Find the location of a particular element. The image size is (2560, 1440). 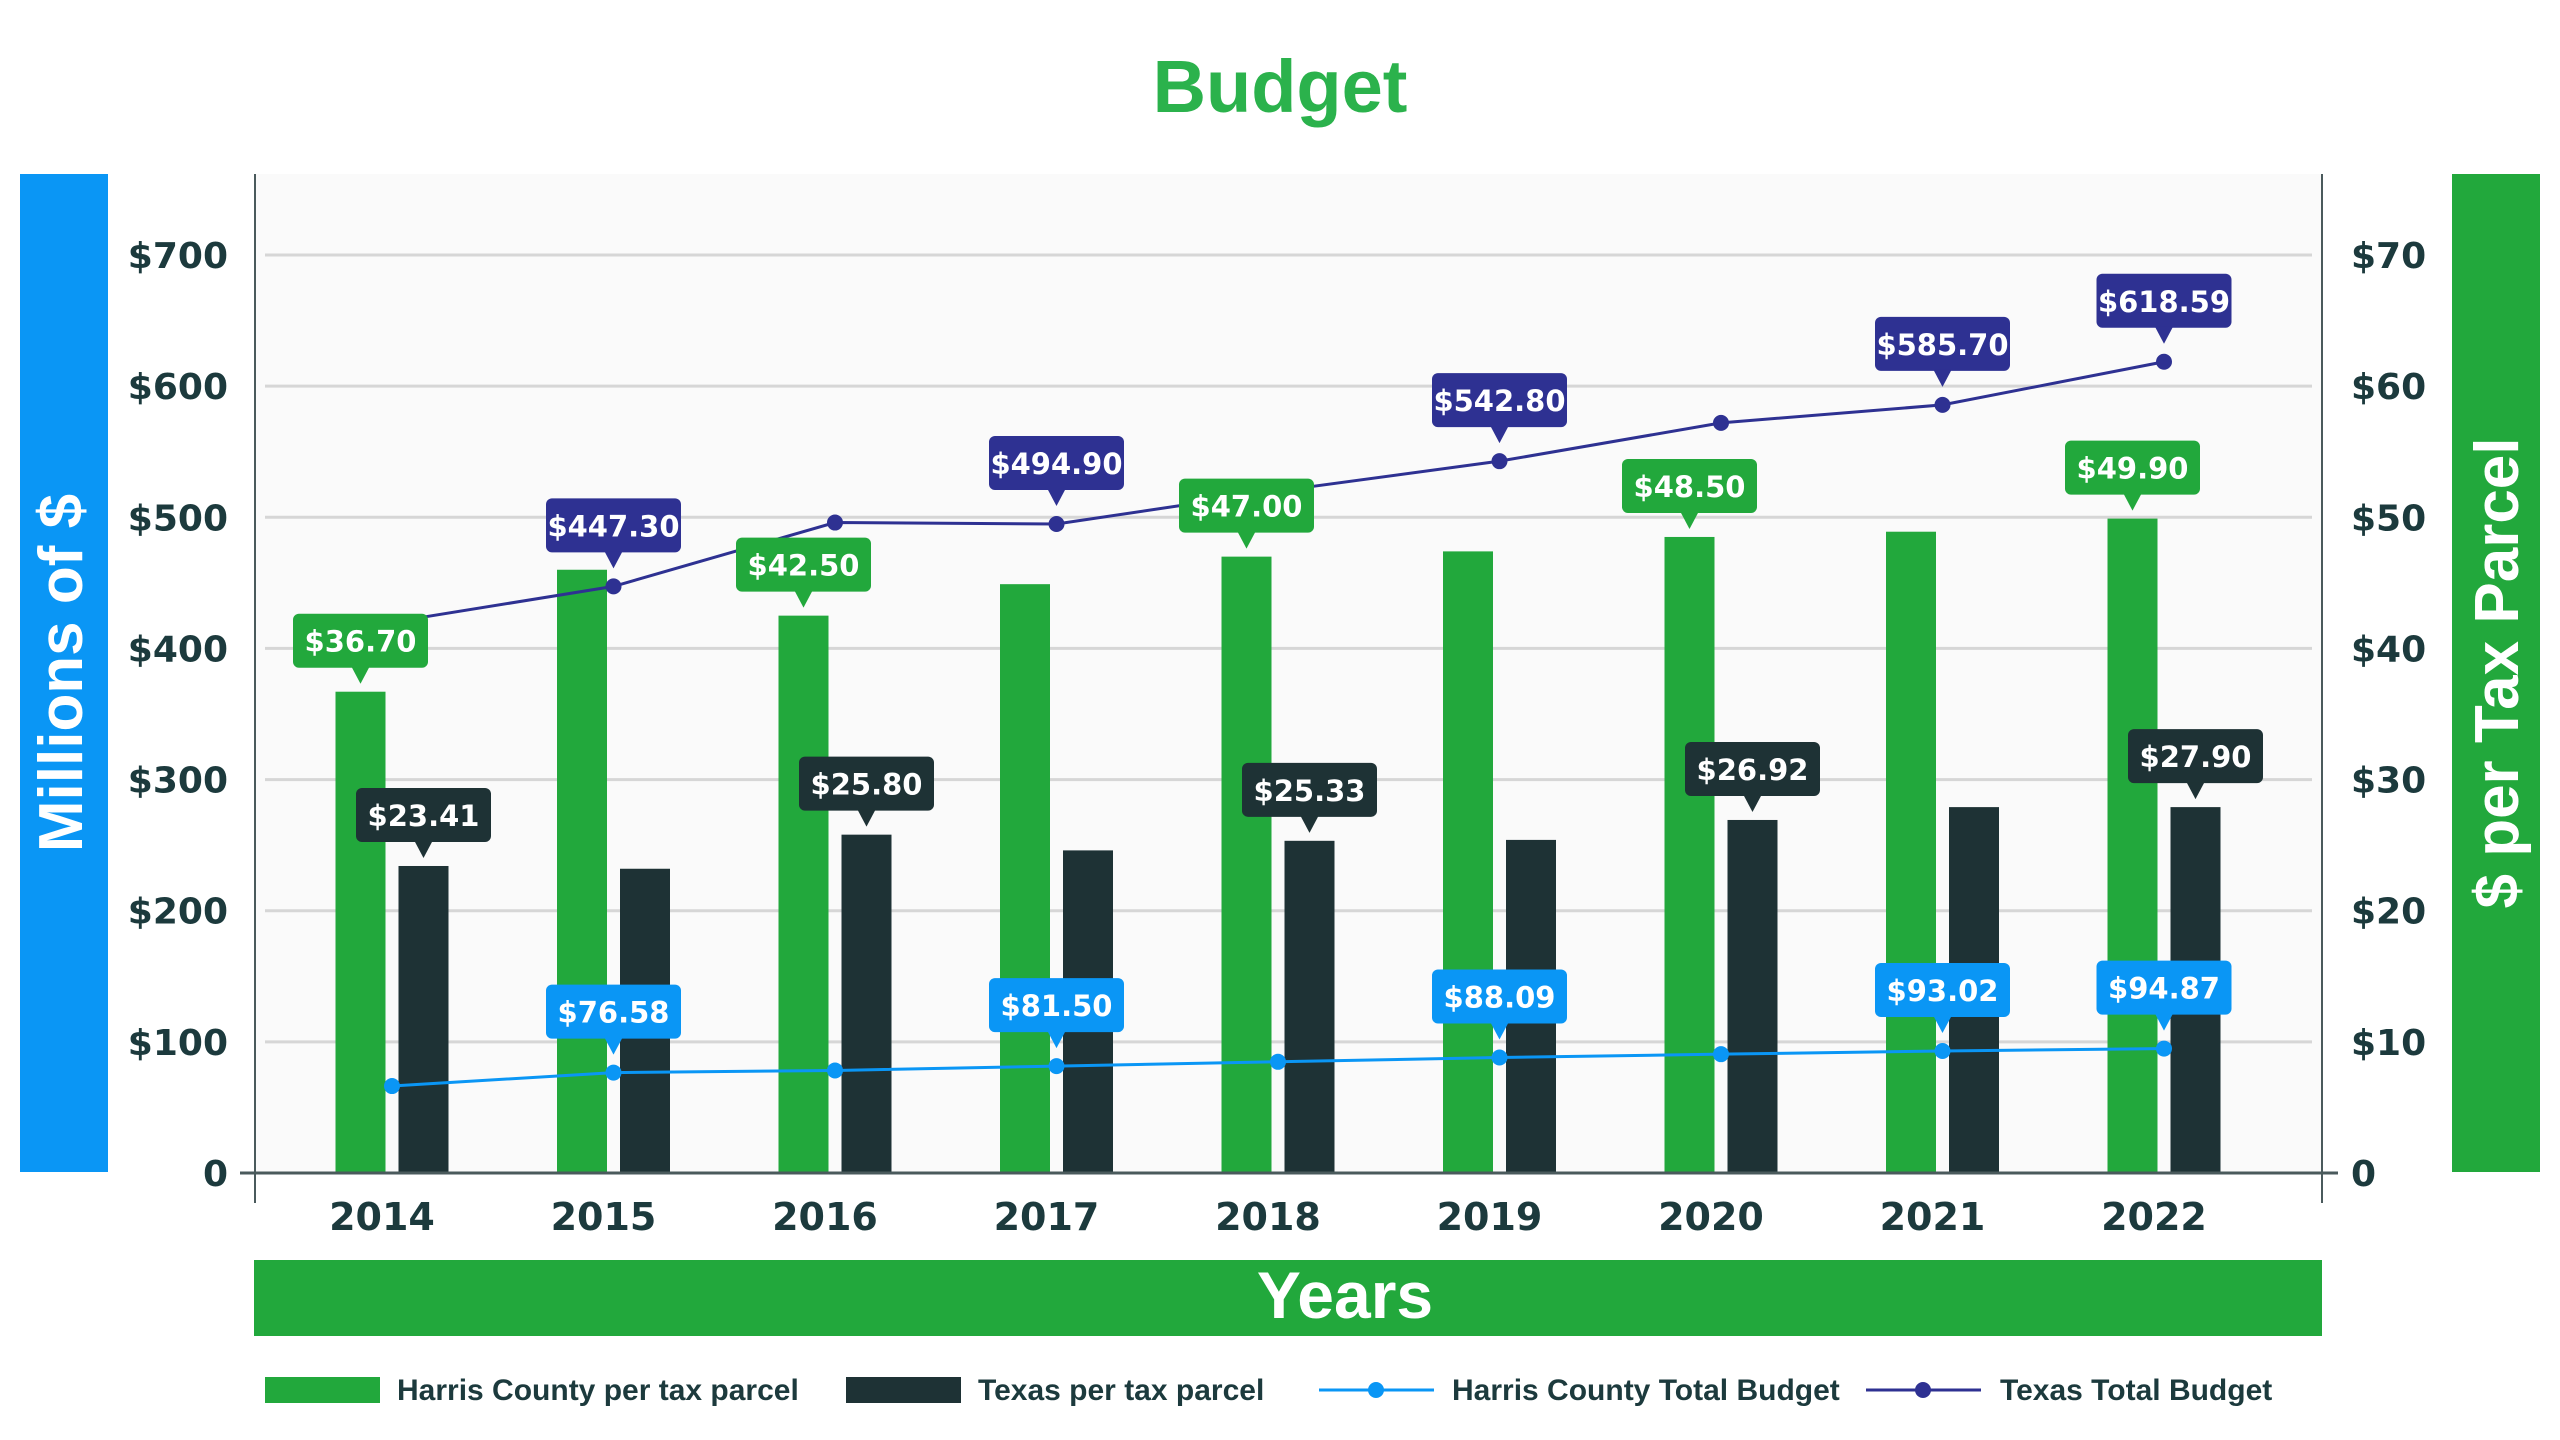

harris-total-label: $88.09 is located at coordinates (1499, 1004).